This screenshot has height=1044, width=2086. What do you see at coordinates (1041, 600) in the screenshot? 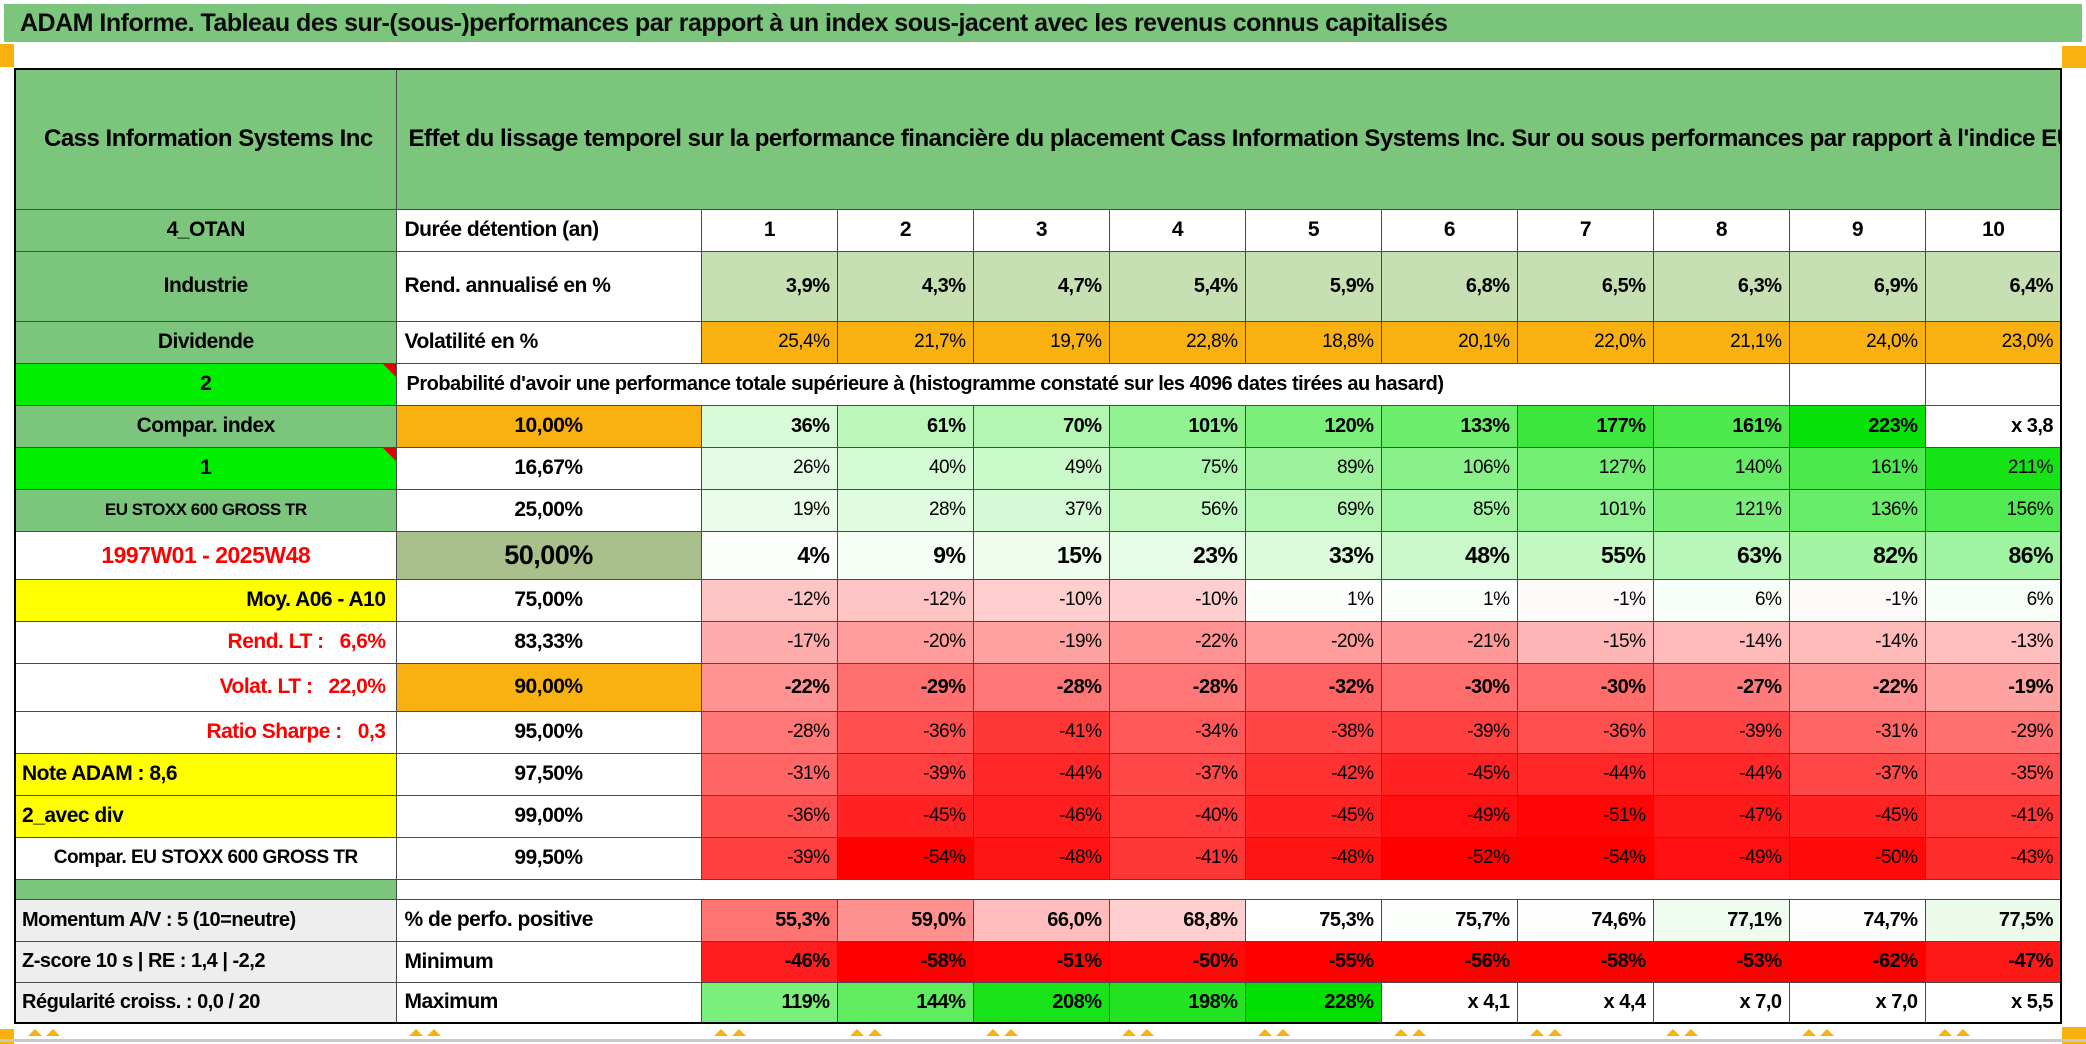
I see `value-cell: -10%` at bounding box center [1041, 600].